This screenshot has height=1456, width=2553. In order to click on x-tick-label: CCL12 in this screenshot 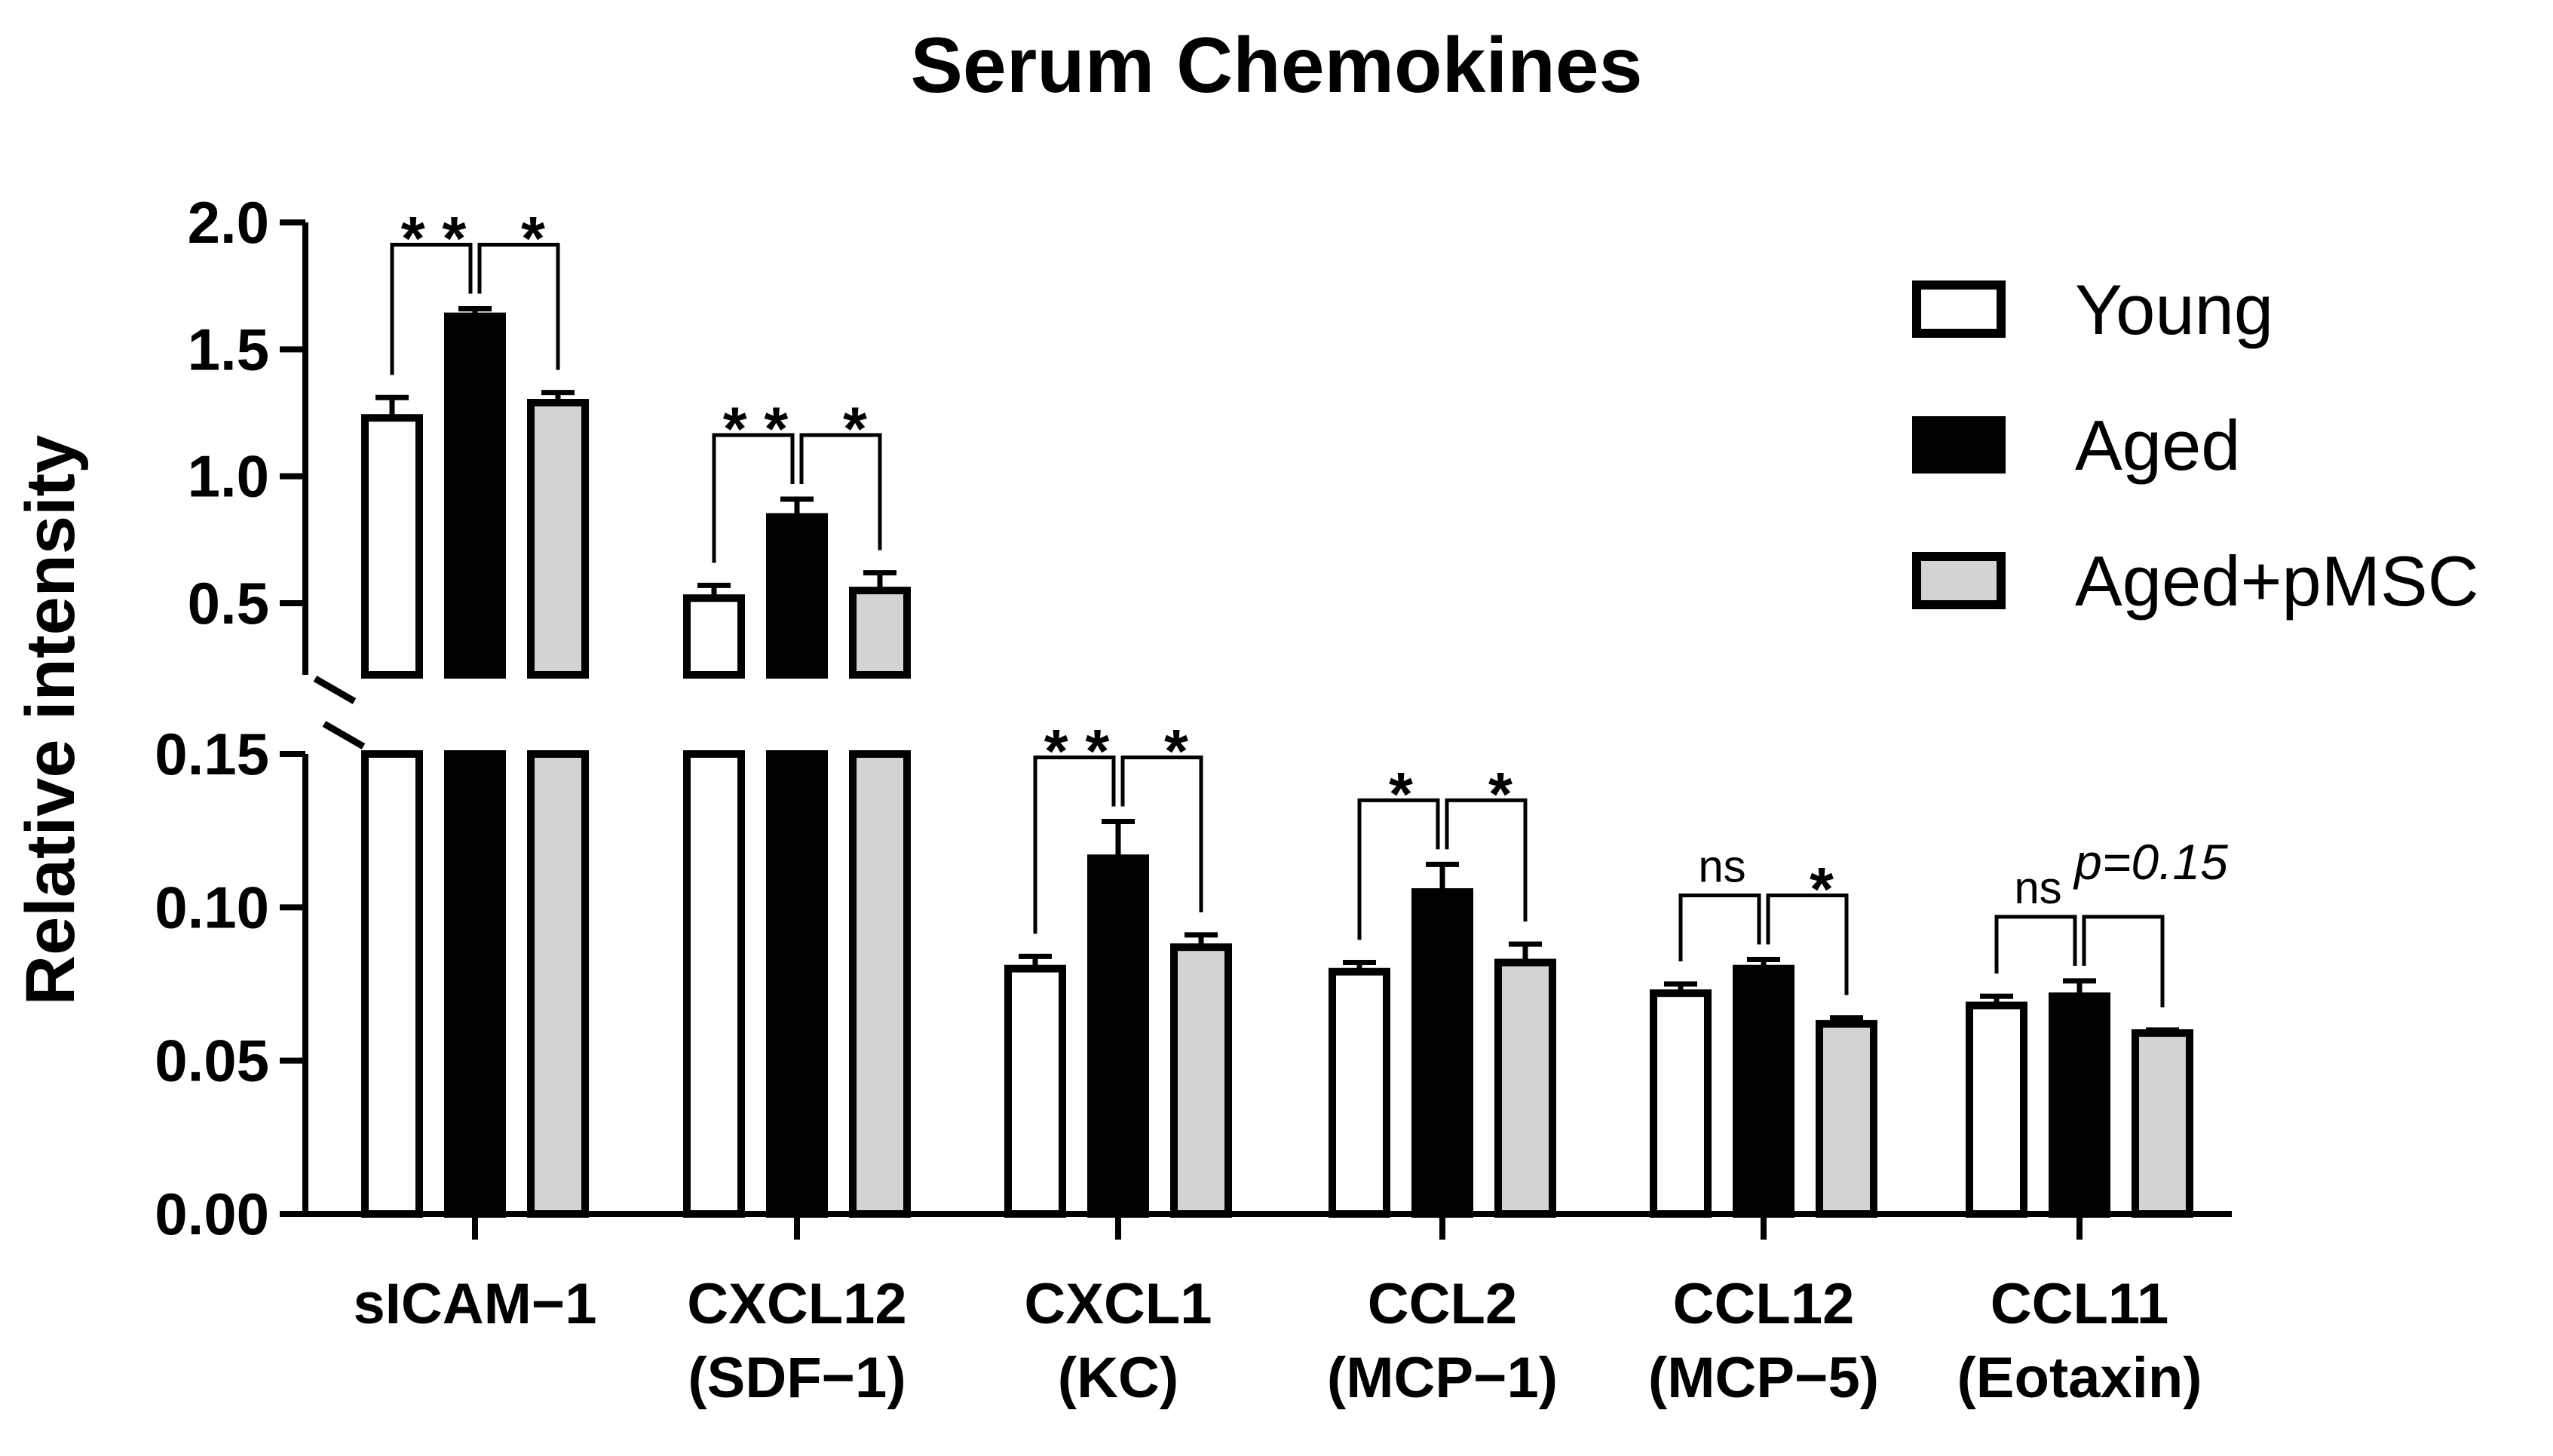, I will do `click(1764, 1304)`.